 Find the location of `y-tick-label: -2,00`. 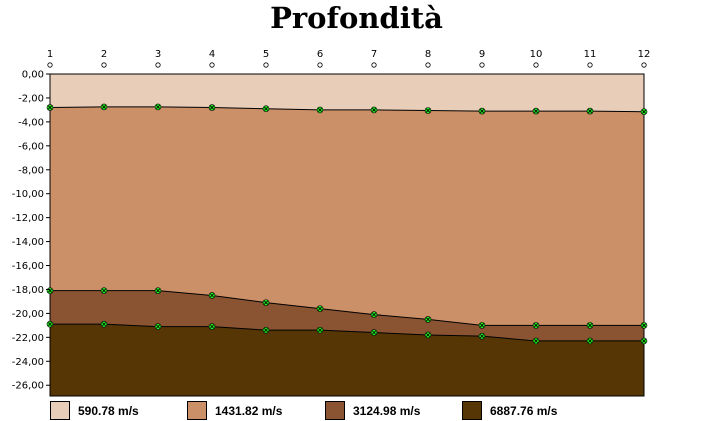

y-tick-label: -2,00 is located at coordinates (31, 98).